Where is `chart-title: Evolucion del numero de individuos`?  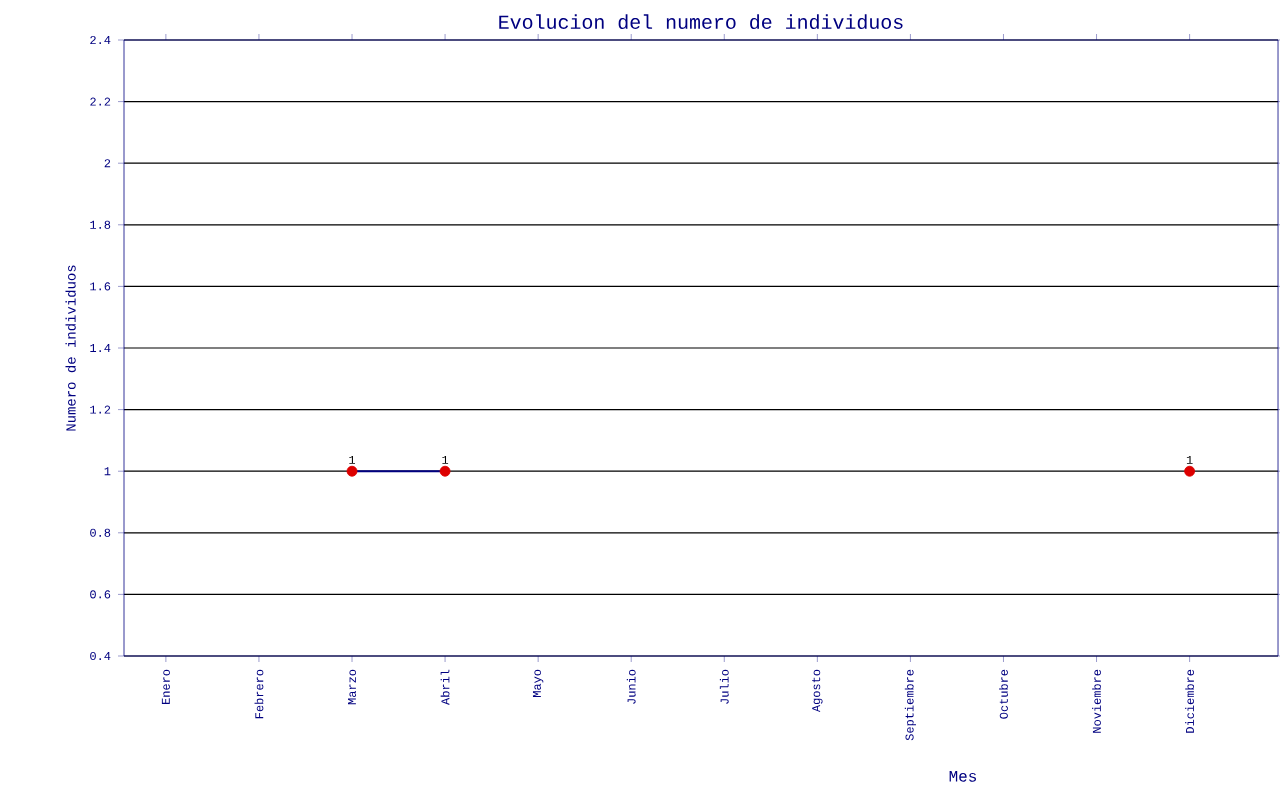
chart-title: Evolucion del numero de individuos is located at coordinates (701, 21).